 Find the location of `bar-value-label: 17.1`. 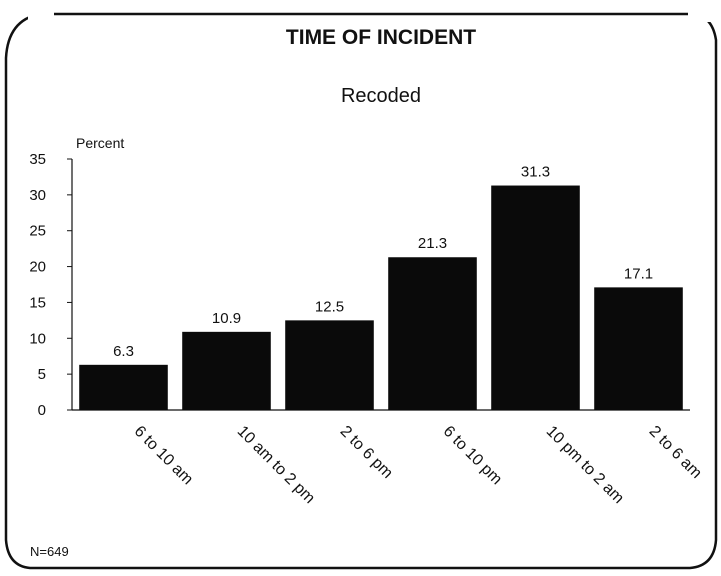

bar-value-label: 17.1 is located at coordinates (638, 273).